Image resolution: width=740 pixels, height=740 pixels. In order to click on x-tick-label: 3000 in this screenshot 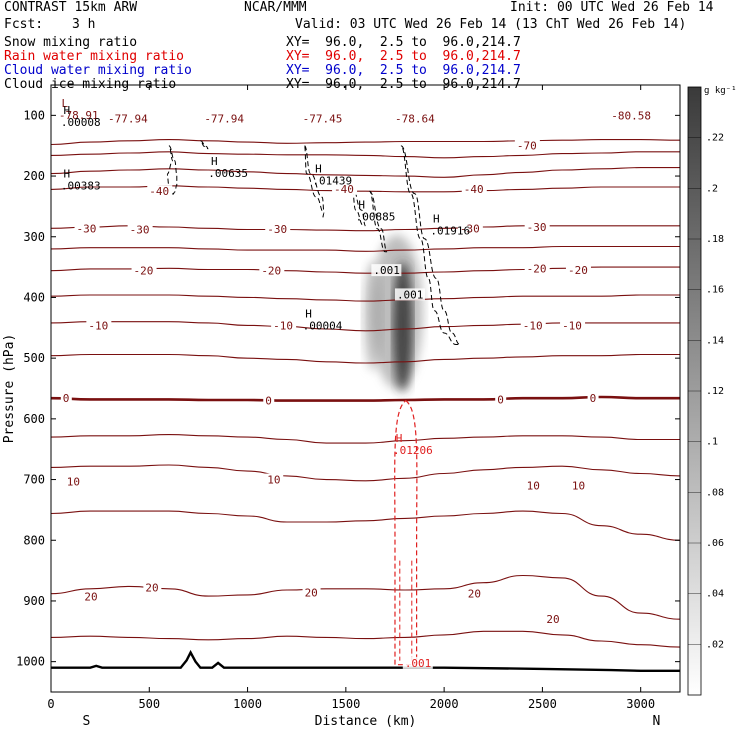, I will do `click(640, 704)`.